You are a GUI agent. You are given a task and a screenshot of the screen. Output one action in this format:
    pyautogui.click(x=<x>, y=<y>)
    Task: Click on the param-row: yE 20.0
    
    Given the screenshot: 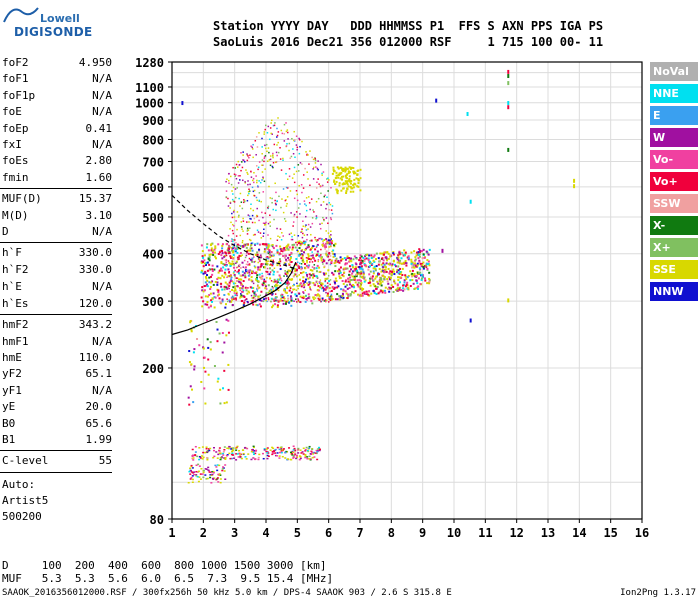 What is the action you would take?
    pyautogui.click(x=84, y=407)
    